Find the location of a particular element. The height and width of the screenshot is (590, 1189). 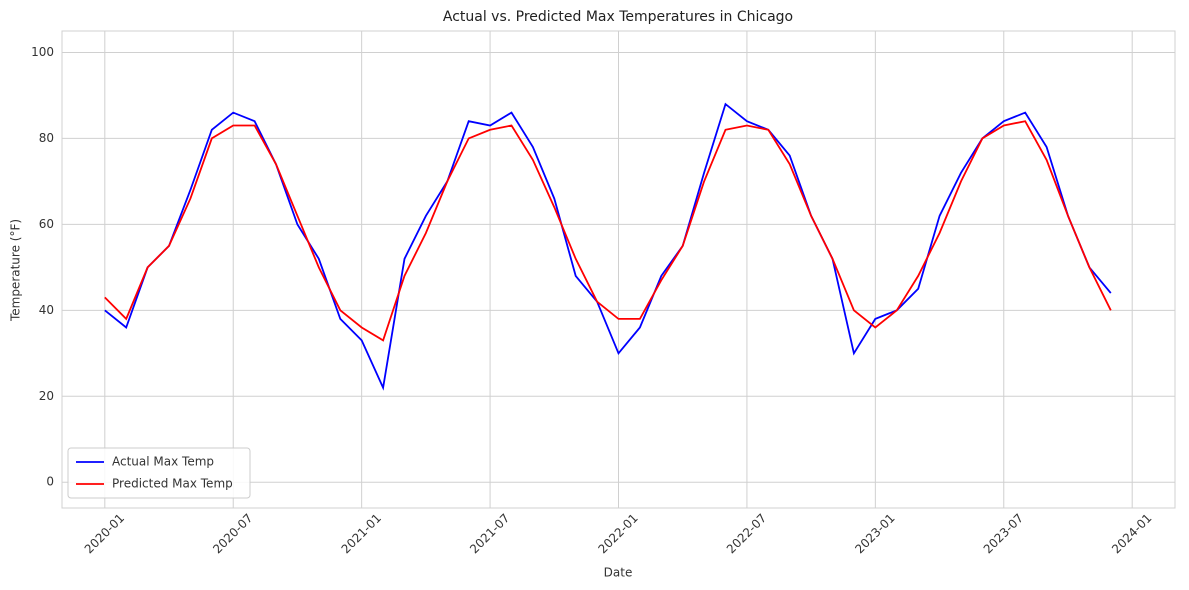

legend-box is located at coordinates (159, 473).